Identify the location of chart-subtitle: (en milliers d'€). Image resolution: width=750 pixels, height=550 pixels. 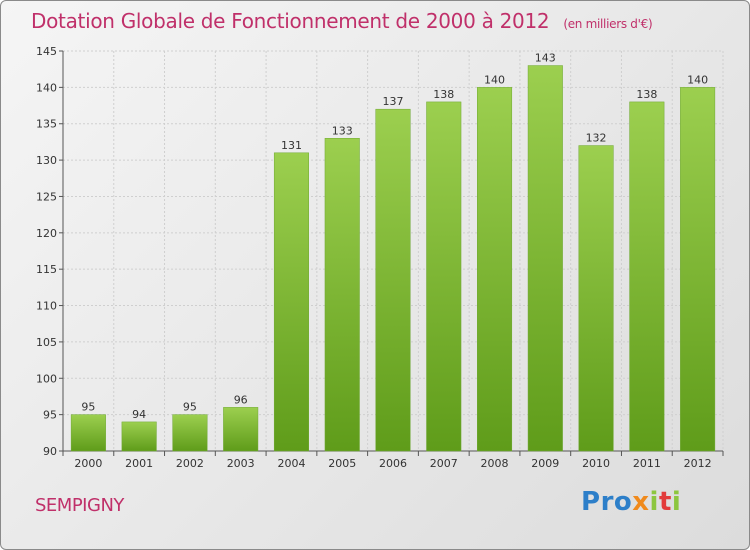
(608, 24).